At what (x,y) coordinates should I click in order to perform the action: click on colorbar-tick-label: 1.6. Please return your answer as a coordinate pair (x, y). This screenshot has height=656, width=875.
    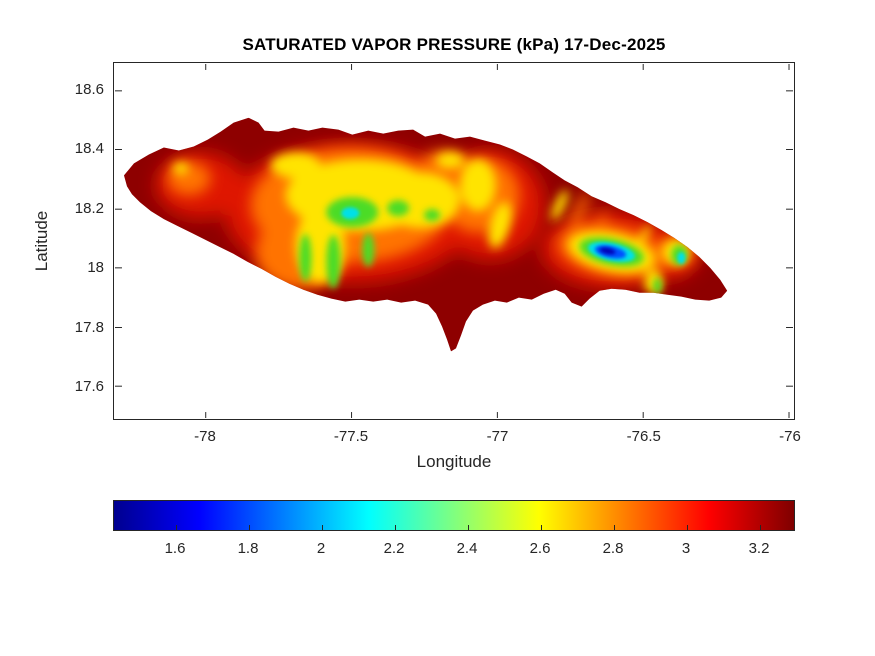
    Looking at the image, I should click on (175, 548).